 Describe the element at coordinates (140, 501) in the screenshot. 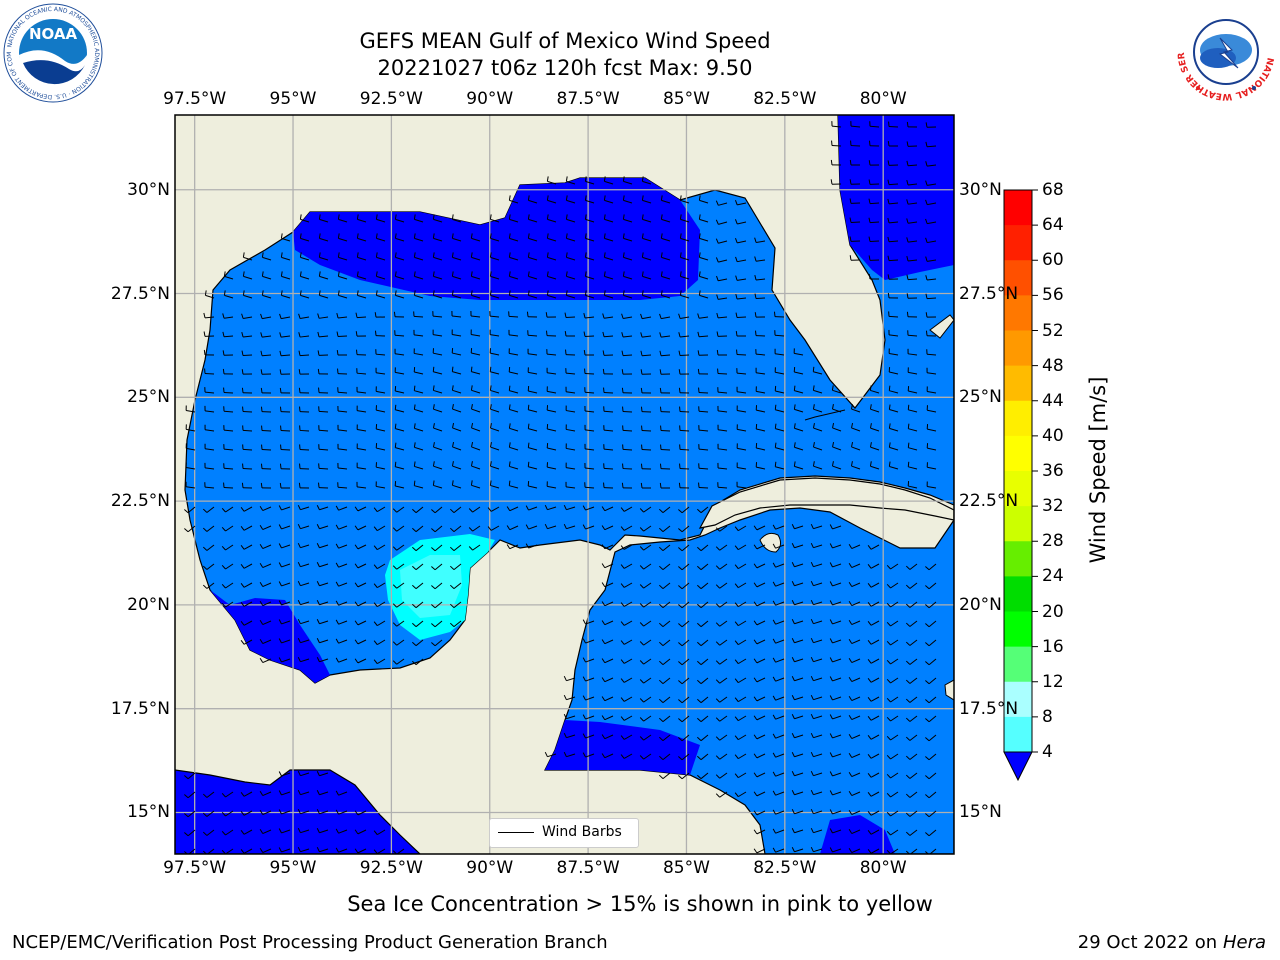

I see `y-tick-left: 22.5°N` at that location.